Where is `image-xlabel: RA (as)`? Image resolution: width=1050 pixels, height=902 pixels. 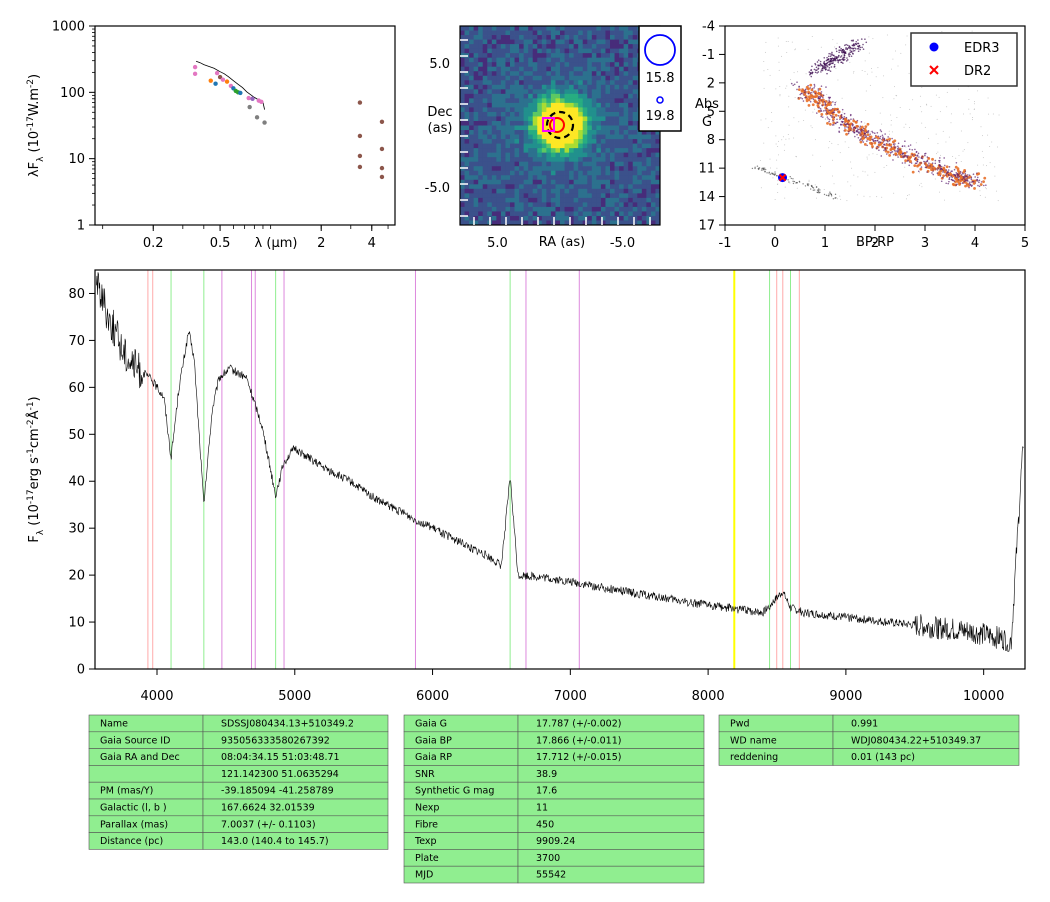 image-xlabel: RA (as) is located at coordinates (562, 242).